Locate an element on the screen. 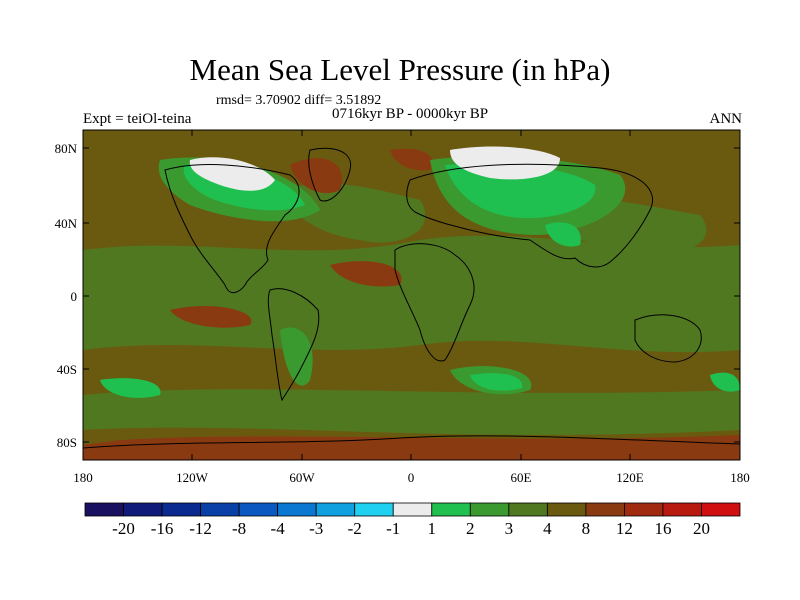  colorbar-label: -12 is located at coordinates (200, 528).